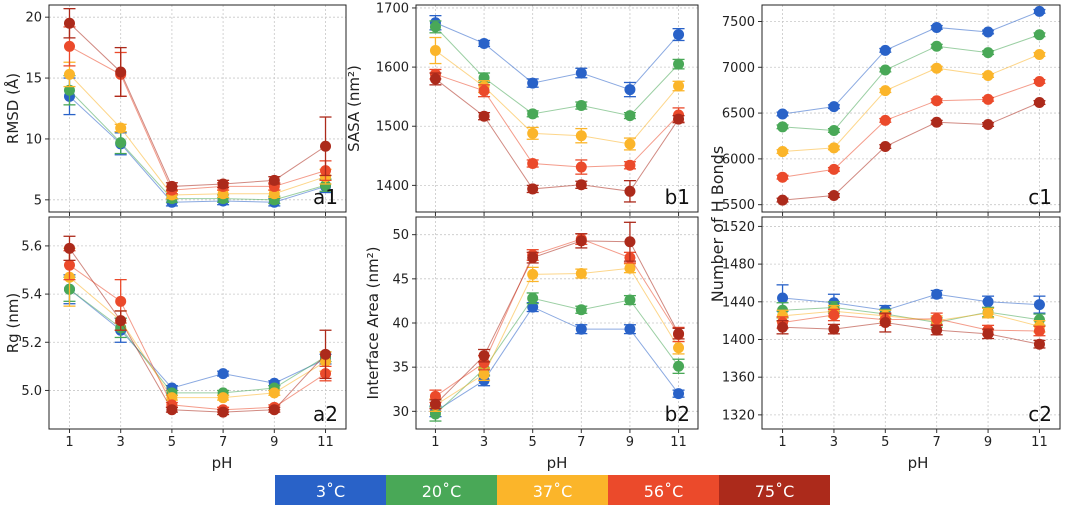  Describe the element at coordinates (1040, 197) in the screenshot. I see `c1-panel-label: c1` at that location.